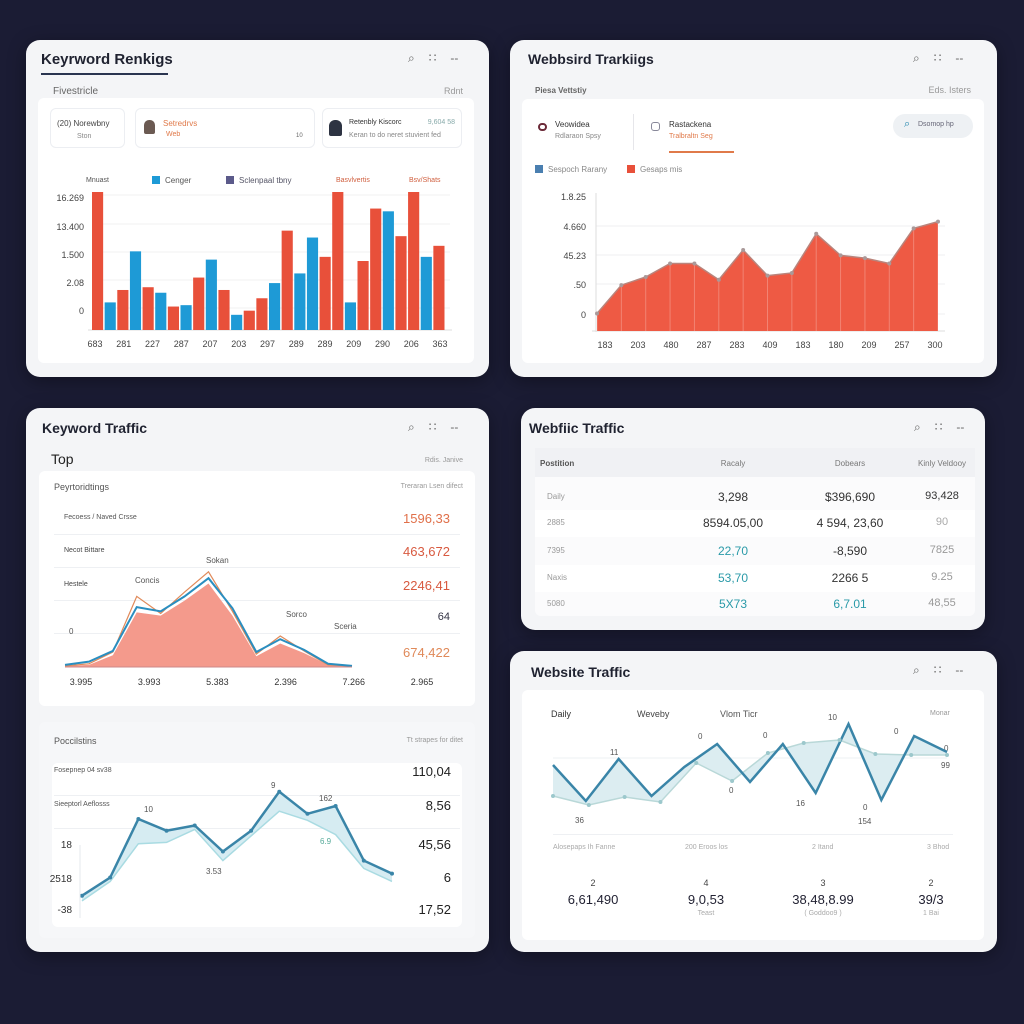 The image size is (1024, 1024). I want to click on table-cell: 8594.05,00, so click(733, 523).